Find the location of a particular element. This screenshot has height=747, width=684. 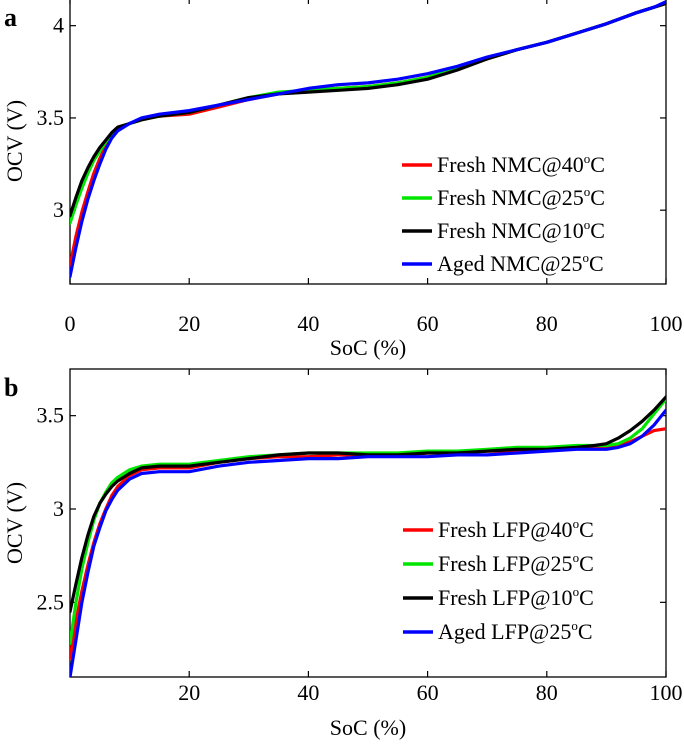

legend-entry-2: Fresh NMC@10oC is located at coordinates (521, 230).